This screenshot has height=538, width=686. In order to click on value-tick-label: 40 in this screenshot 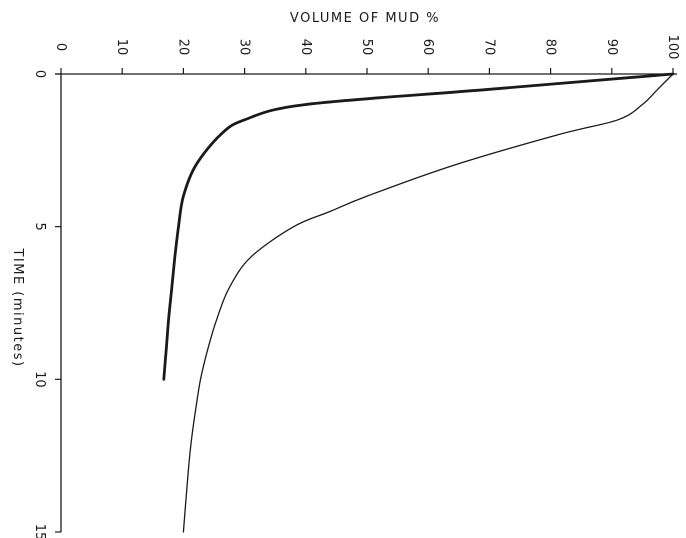, I will do `click(305, 47)`.